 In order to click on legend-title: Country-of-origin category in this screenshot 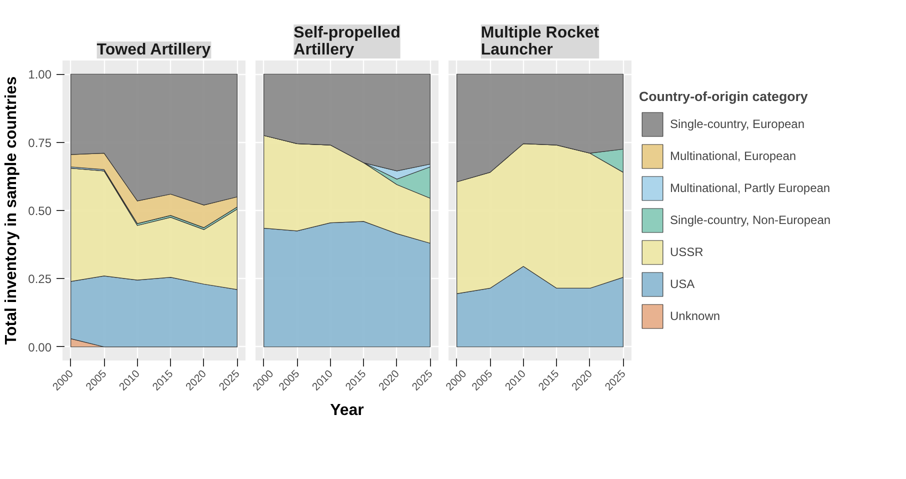, I will do `click(724, 96)`.